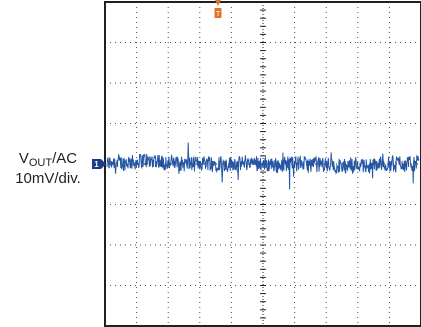 The image size is (421, 327). I want to click on channel-name-label: VOUT/AC, so click(48, 161).